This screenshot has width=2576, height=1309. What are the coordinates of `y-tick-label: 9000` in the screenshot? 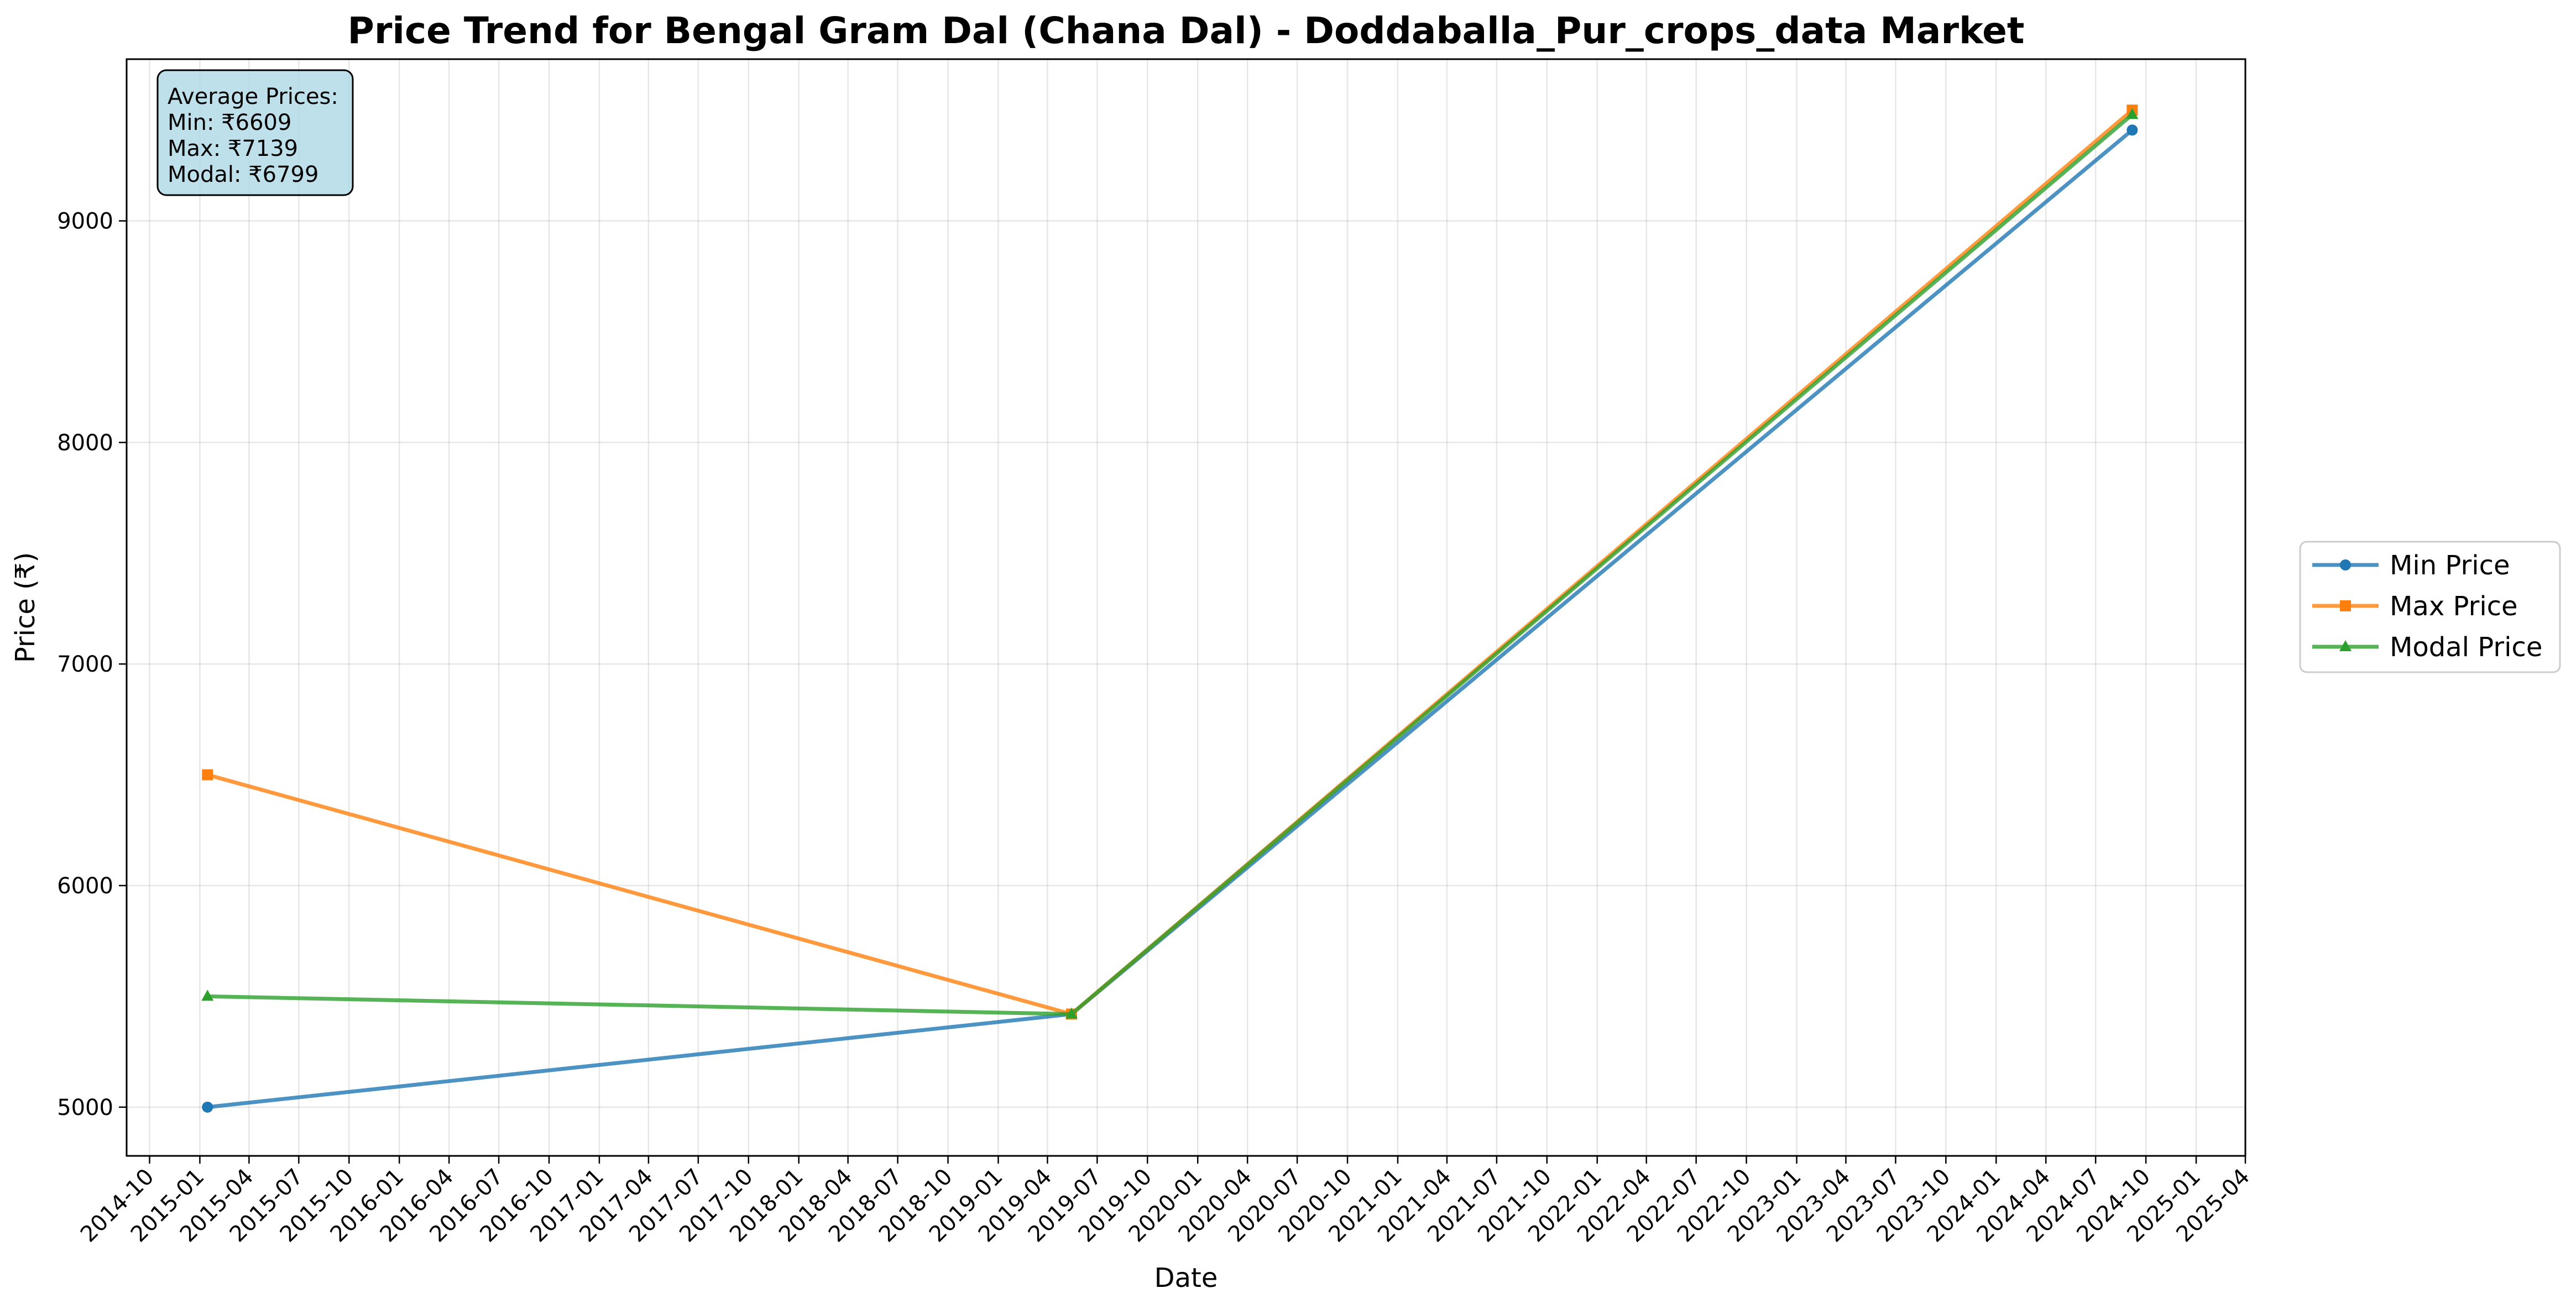 It's located at (85, 221).